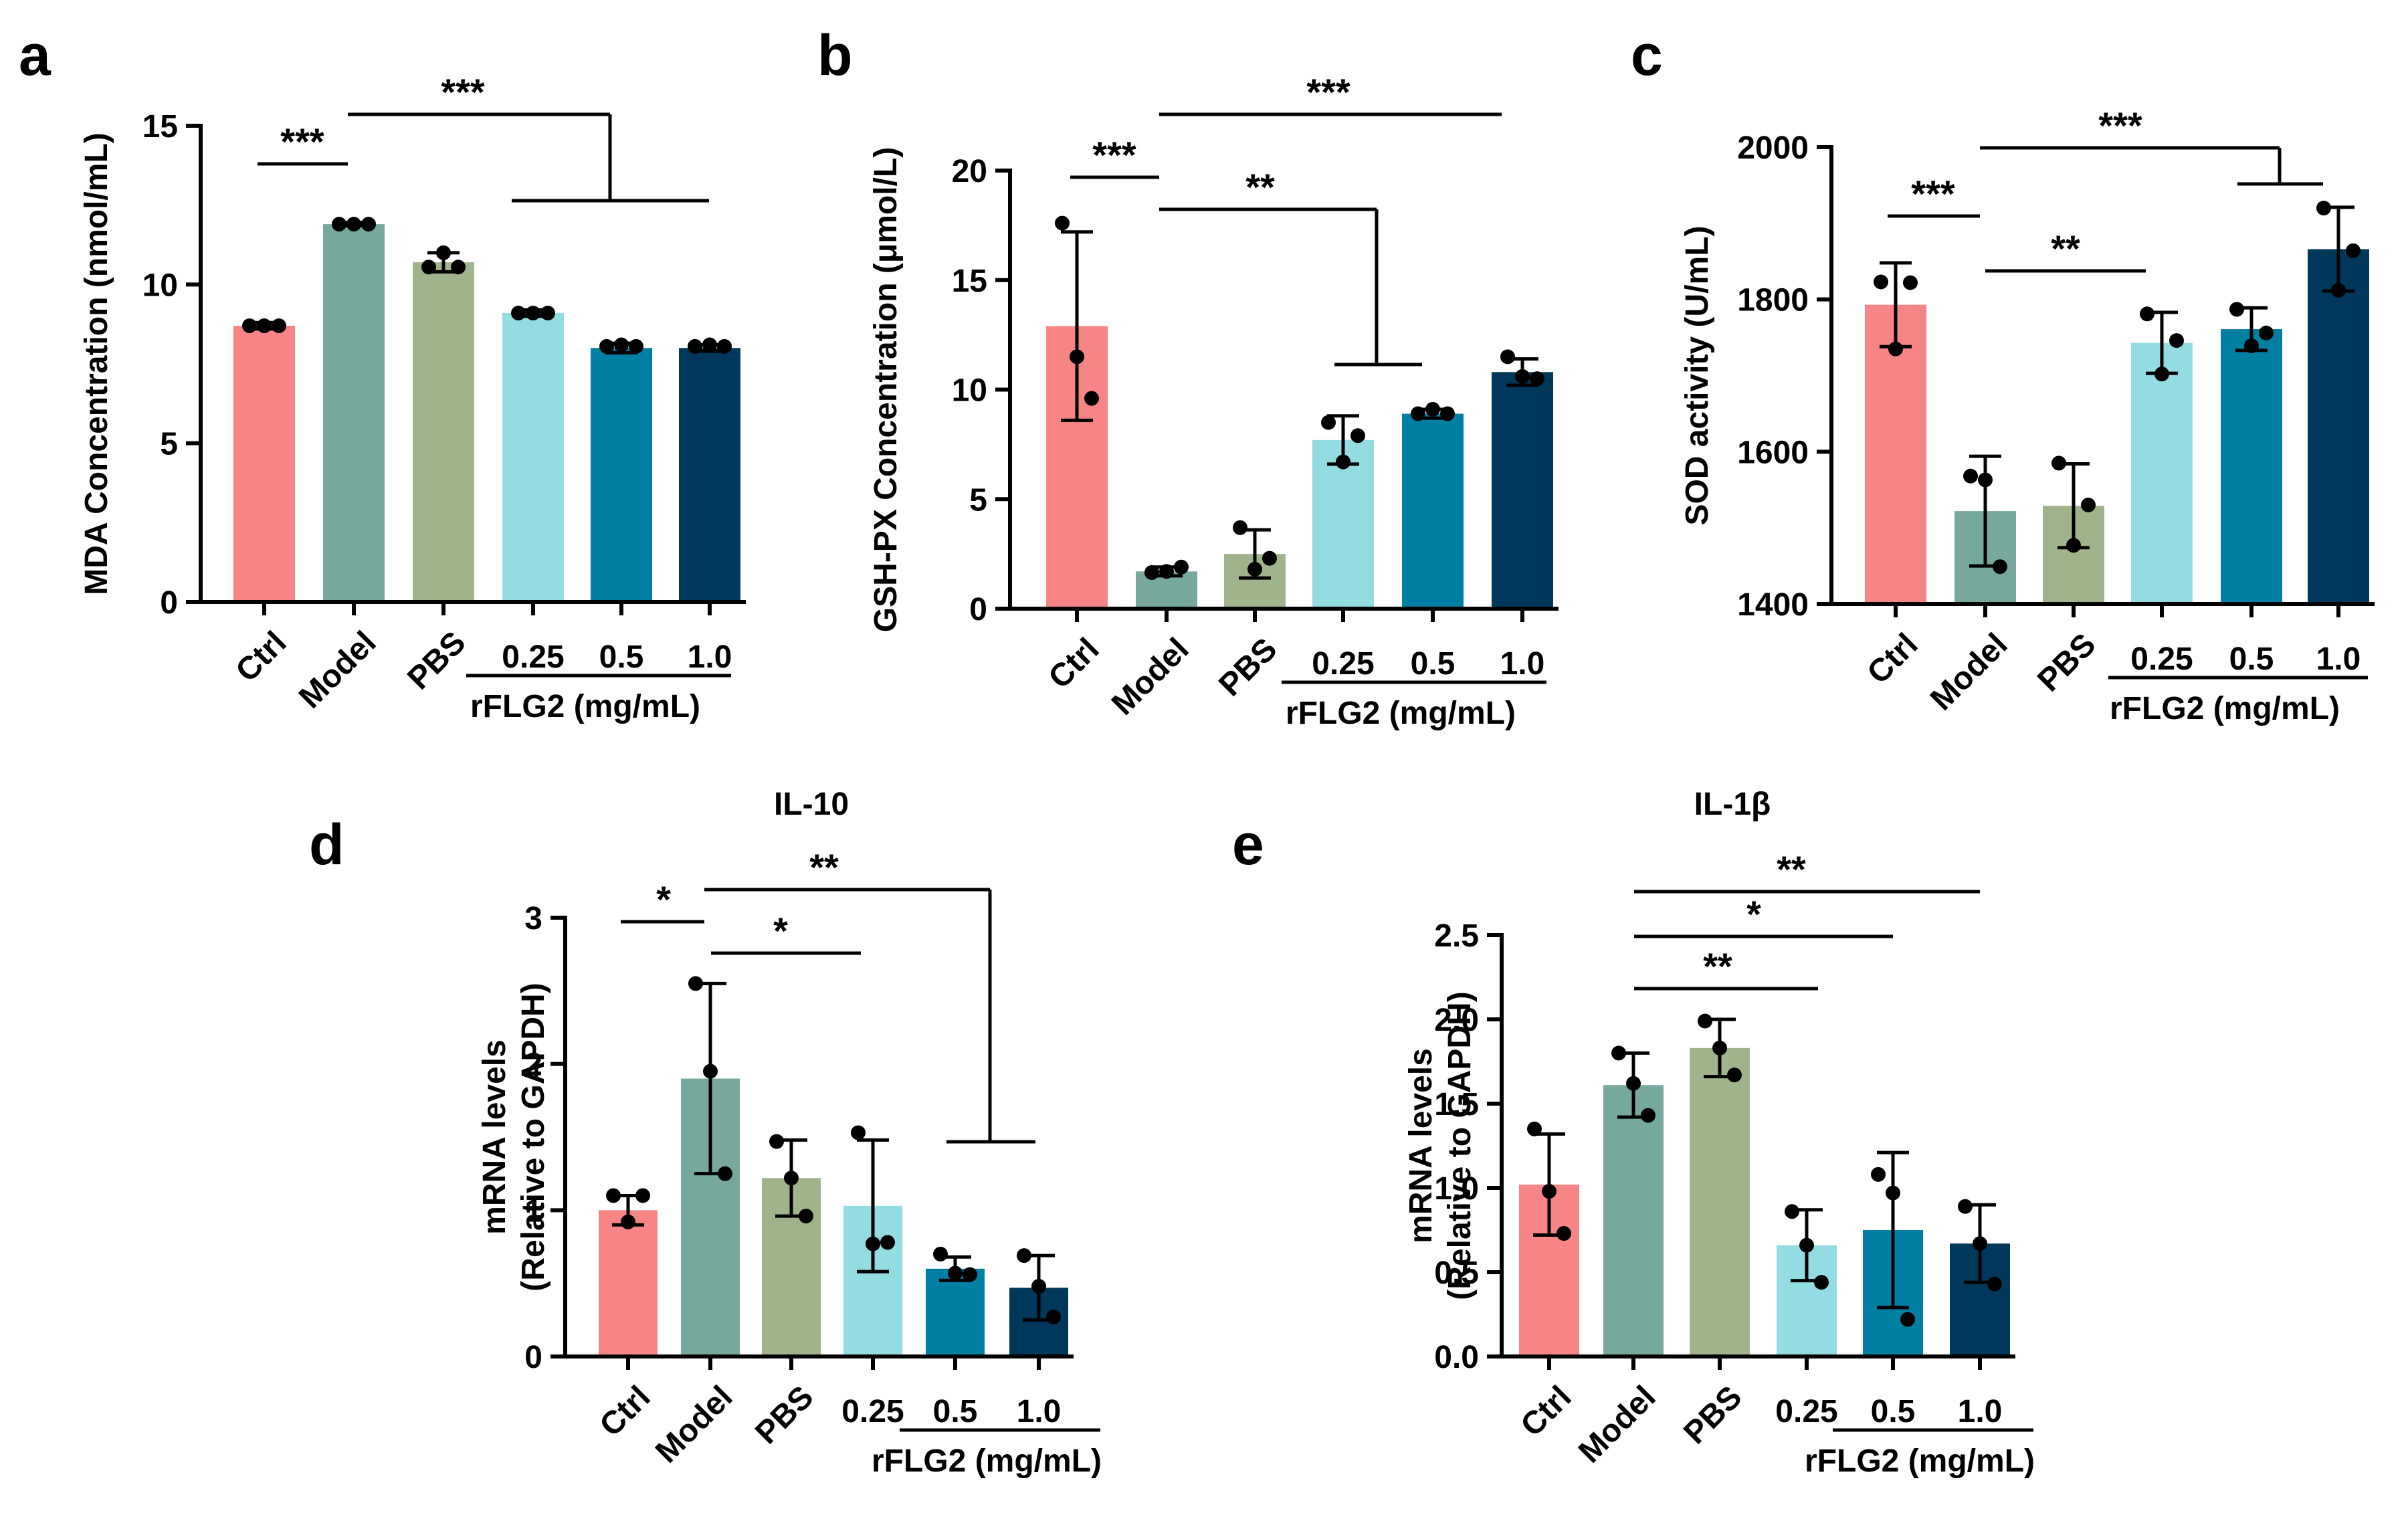 Image resolution: width=2408 pixels, height=1515 pixels. I want to click on y-tick-label: 3, so click(533, 918).